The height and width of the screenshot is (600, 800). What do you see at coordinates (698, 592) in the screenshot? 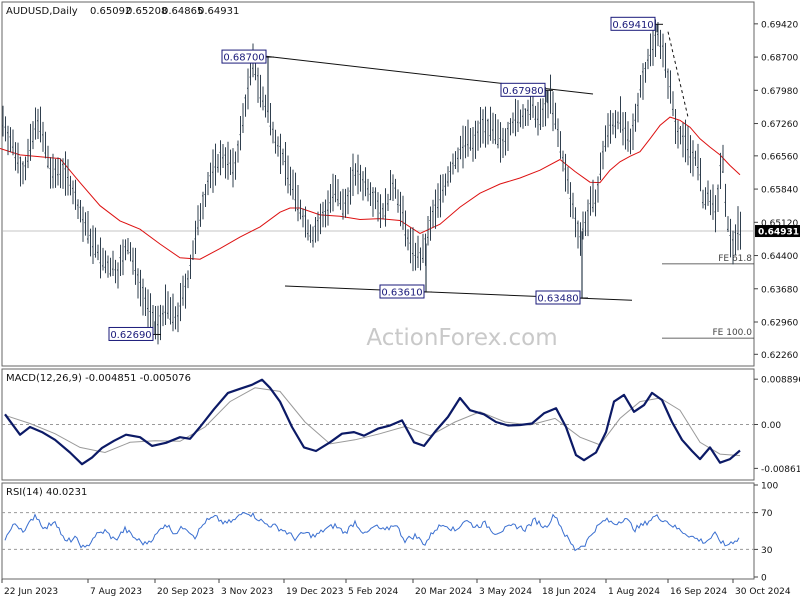
I see `x-tick-label: 16 Sep 2024` at bounding box center [698, 592].